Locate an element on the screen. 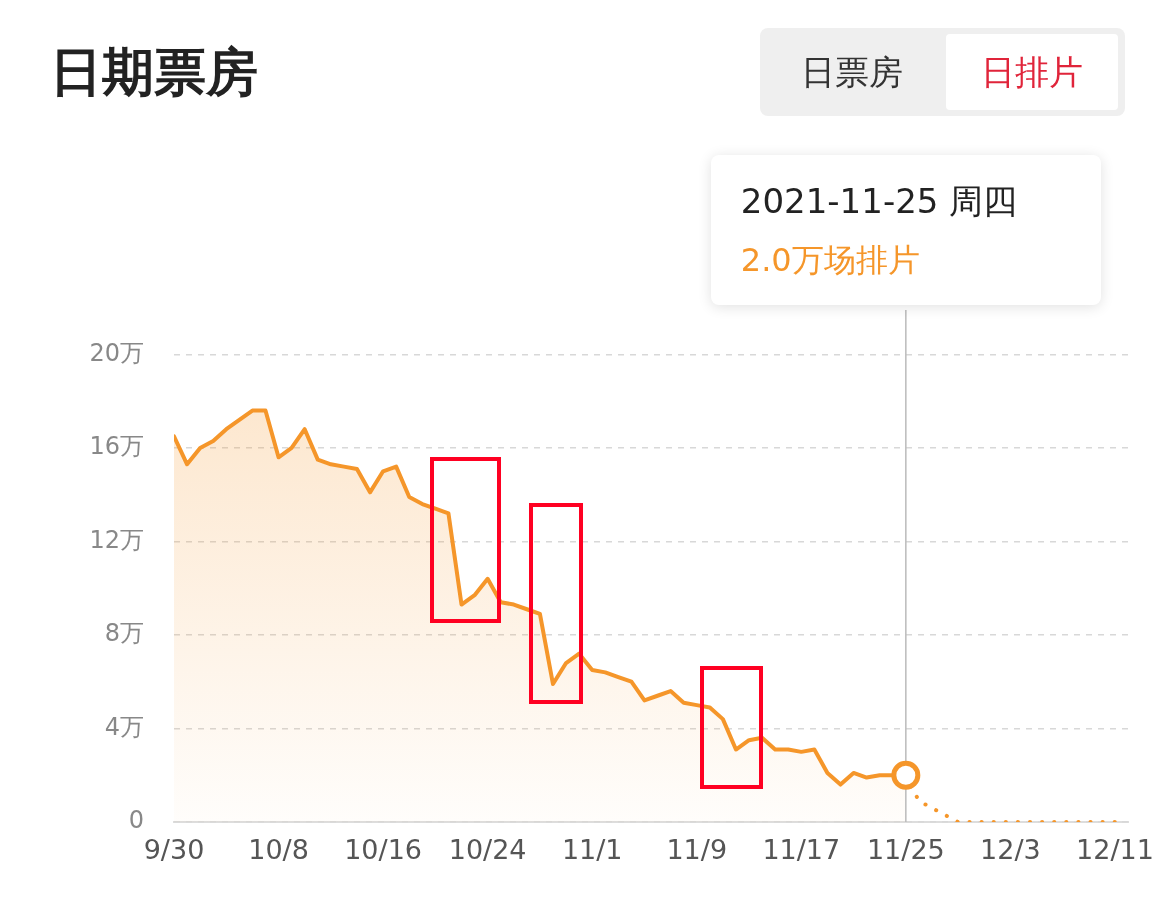  y-tick-label: 16万 is located at coordinates (116, 446).